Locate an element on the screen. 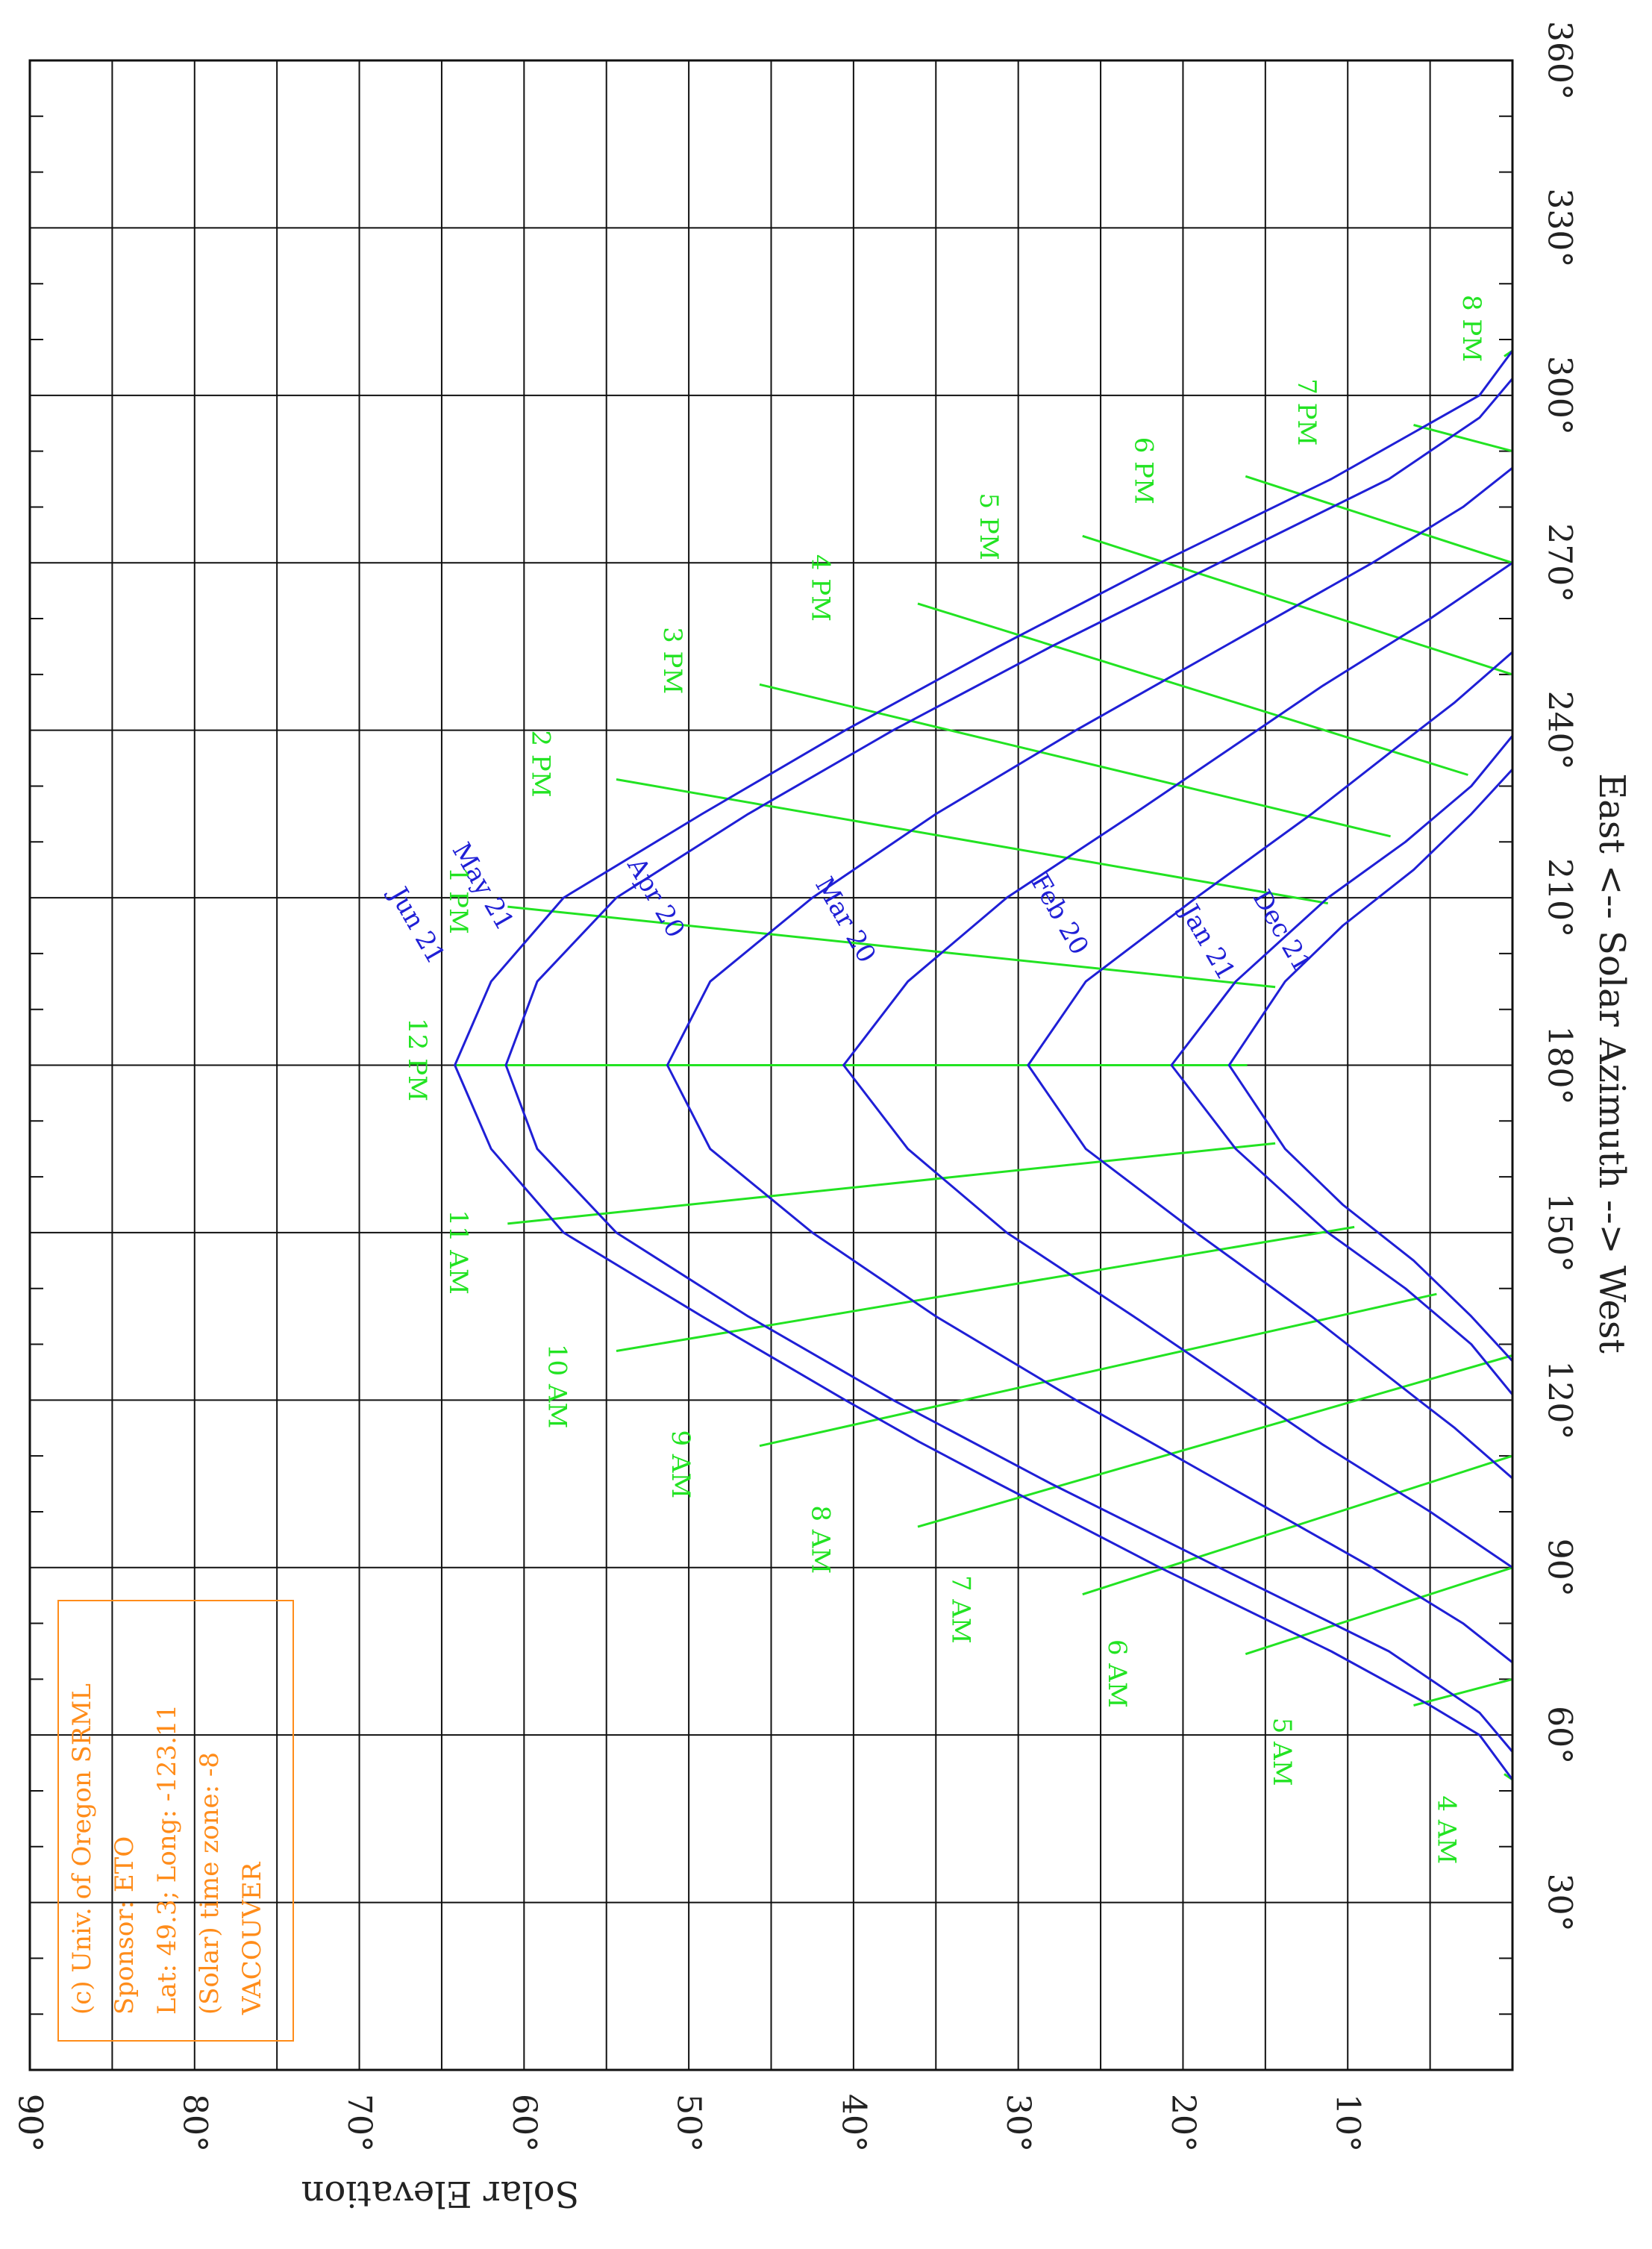  info-line3: Lat: 49.3; Long: -123.11 is located at coordinates (167, 1859).